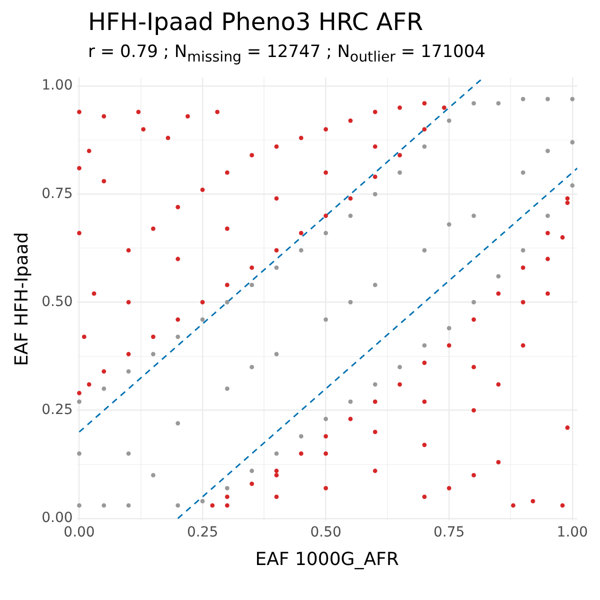  Describe the element at coordinates (57, 518) in the screenshot. I see `y-tick-label: 0.00` at that location.